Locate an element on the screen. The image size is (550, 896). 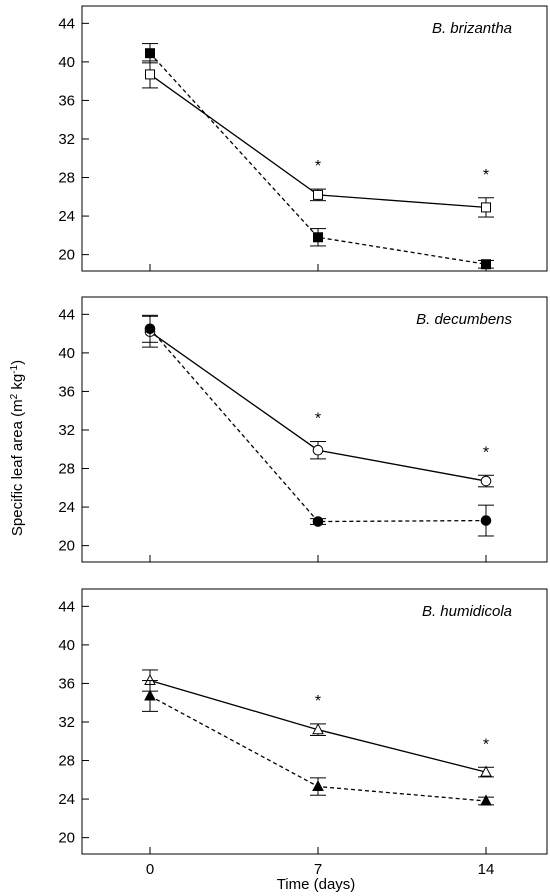
x-tick-label: 14 is located at coordinates (486, 869).